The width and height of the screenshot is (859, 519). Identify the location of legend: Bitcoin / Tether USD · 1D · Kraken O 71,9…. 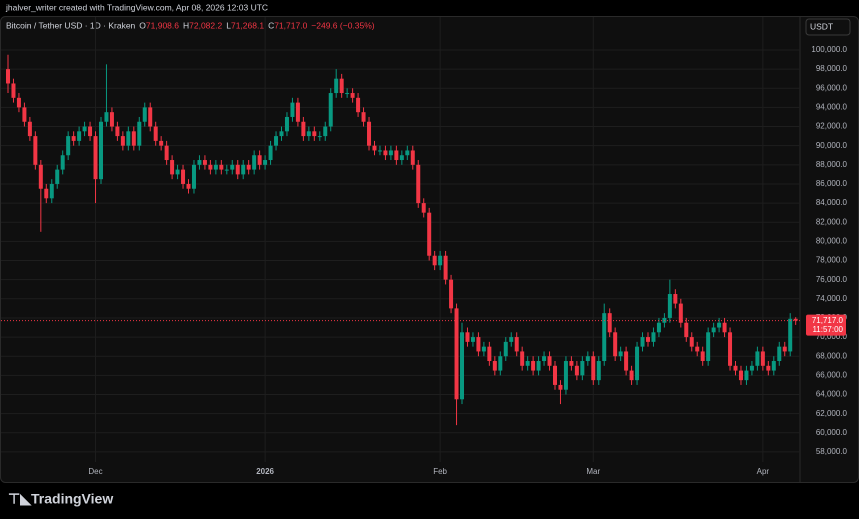
(190, 25).